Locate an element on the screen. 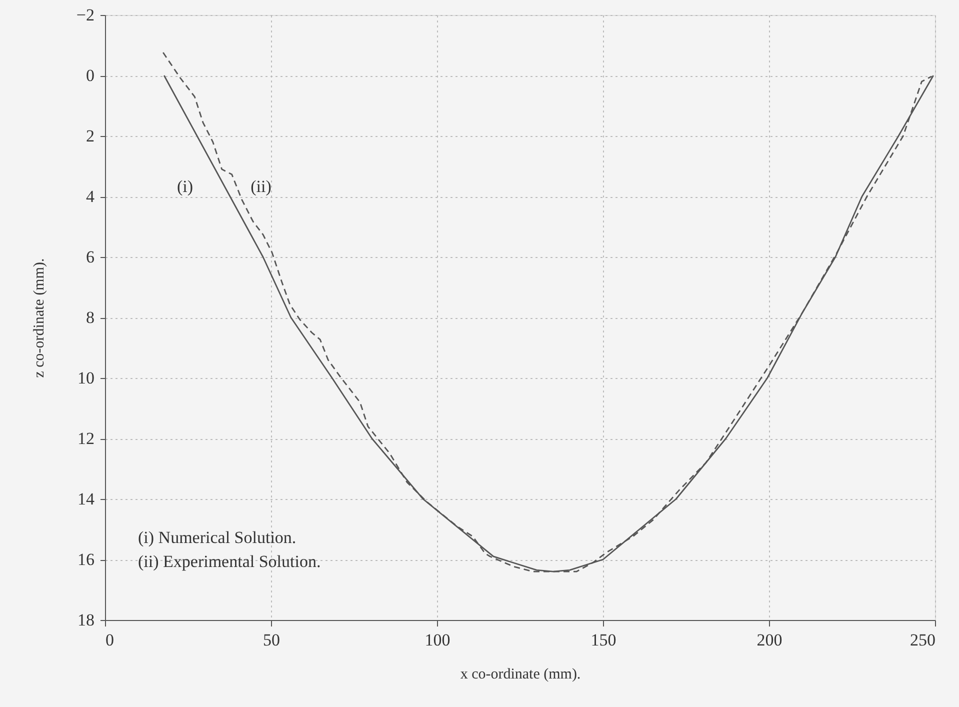 The image size is (959, 707). y-tick-label: 4 is located at coordinates (90, 196).